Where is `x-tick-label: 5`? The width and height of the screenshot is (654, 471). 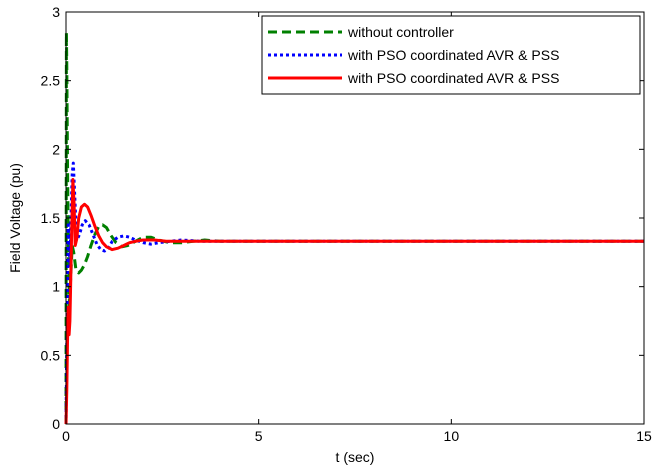 x-tick-label: 5 is located at coordinates (259, 436).